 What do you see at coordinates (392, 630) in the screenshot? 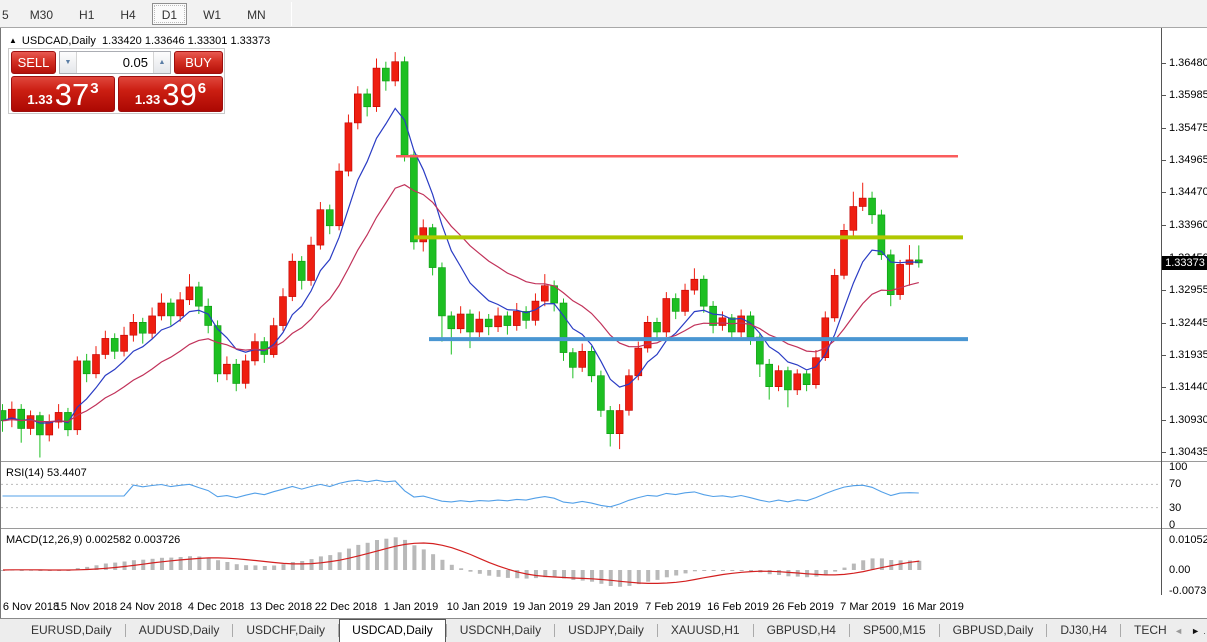
I see `tab-usdcad-daily: USDCAD,Daily` at bounding box center [392, 630].